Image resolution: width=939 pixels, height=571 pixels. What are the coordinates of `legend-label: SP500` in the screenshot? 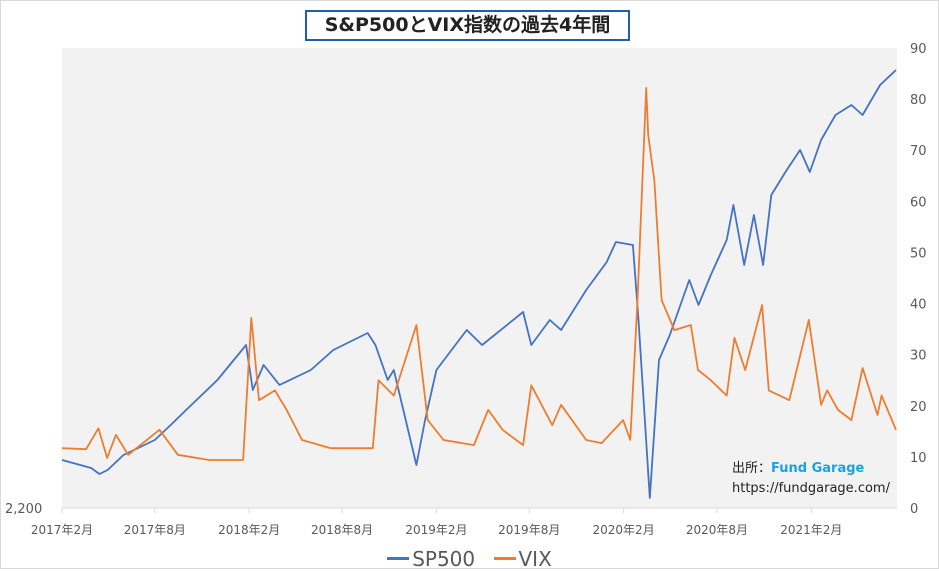 It's located at (444, 558).